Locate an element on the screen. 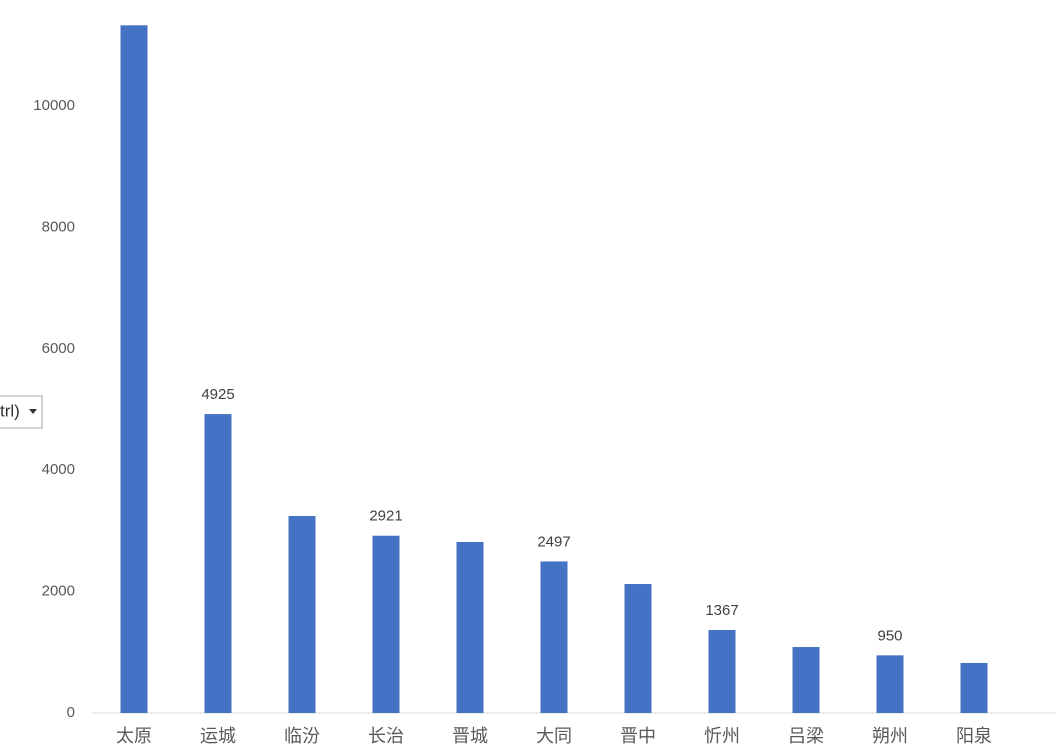 The width and height of the screenshot is (1056, 753). data-label: 4925 is located at coordinates (217, 394).